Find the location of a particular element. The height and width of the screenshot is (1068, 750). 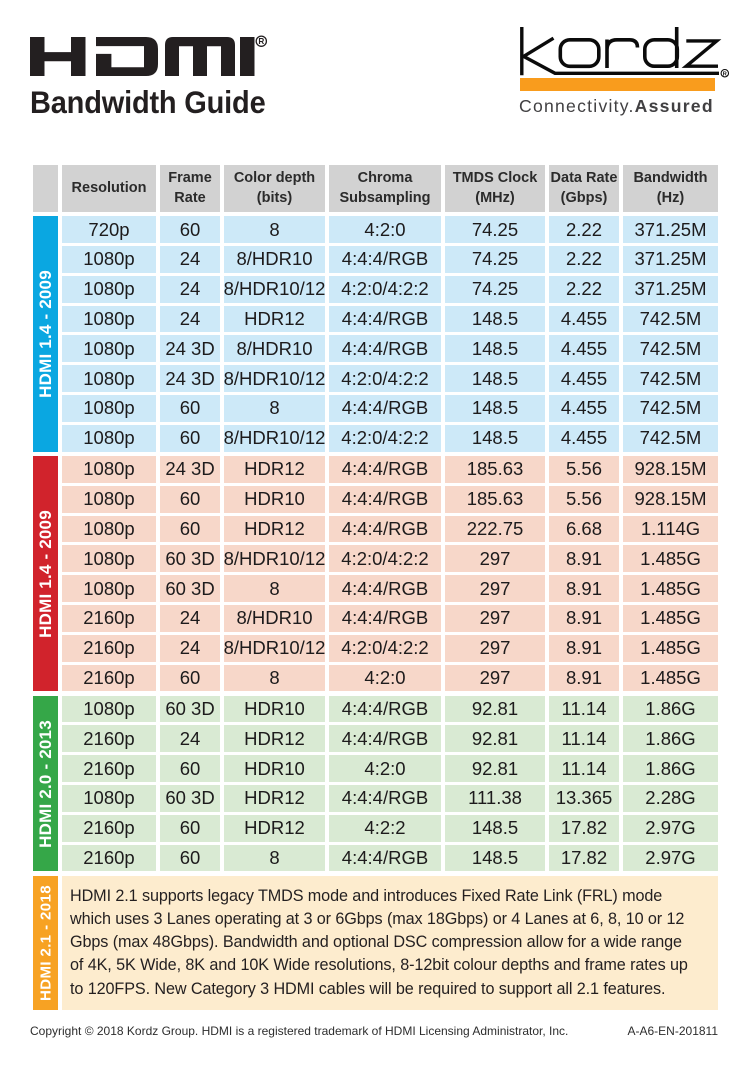

table-header-cell: Color depth (bits) is located at coordinates (274, 188).